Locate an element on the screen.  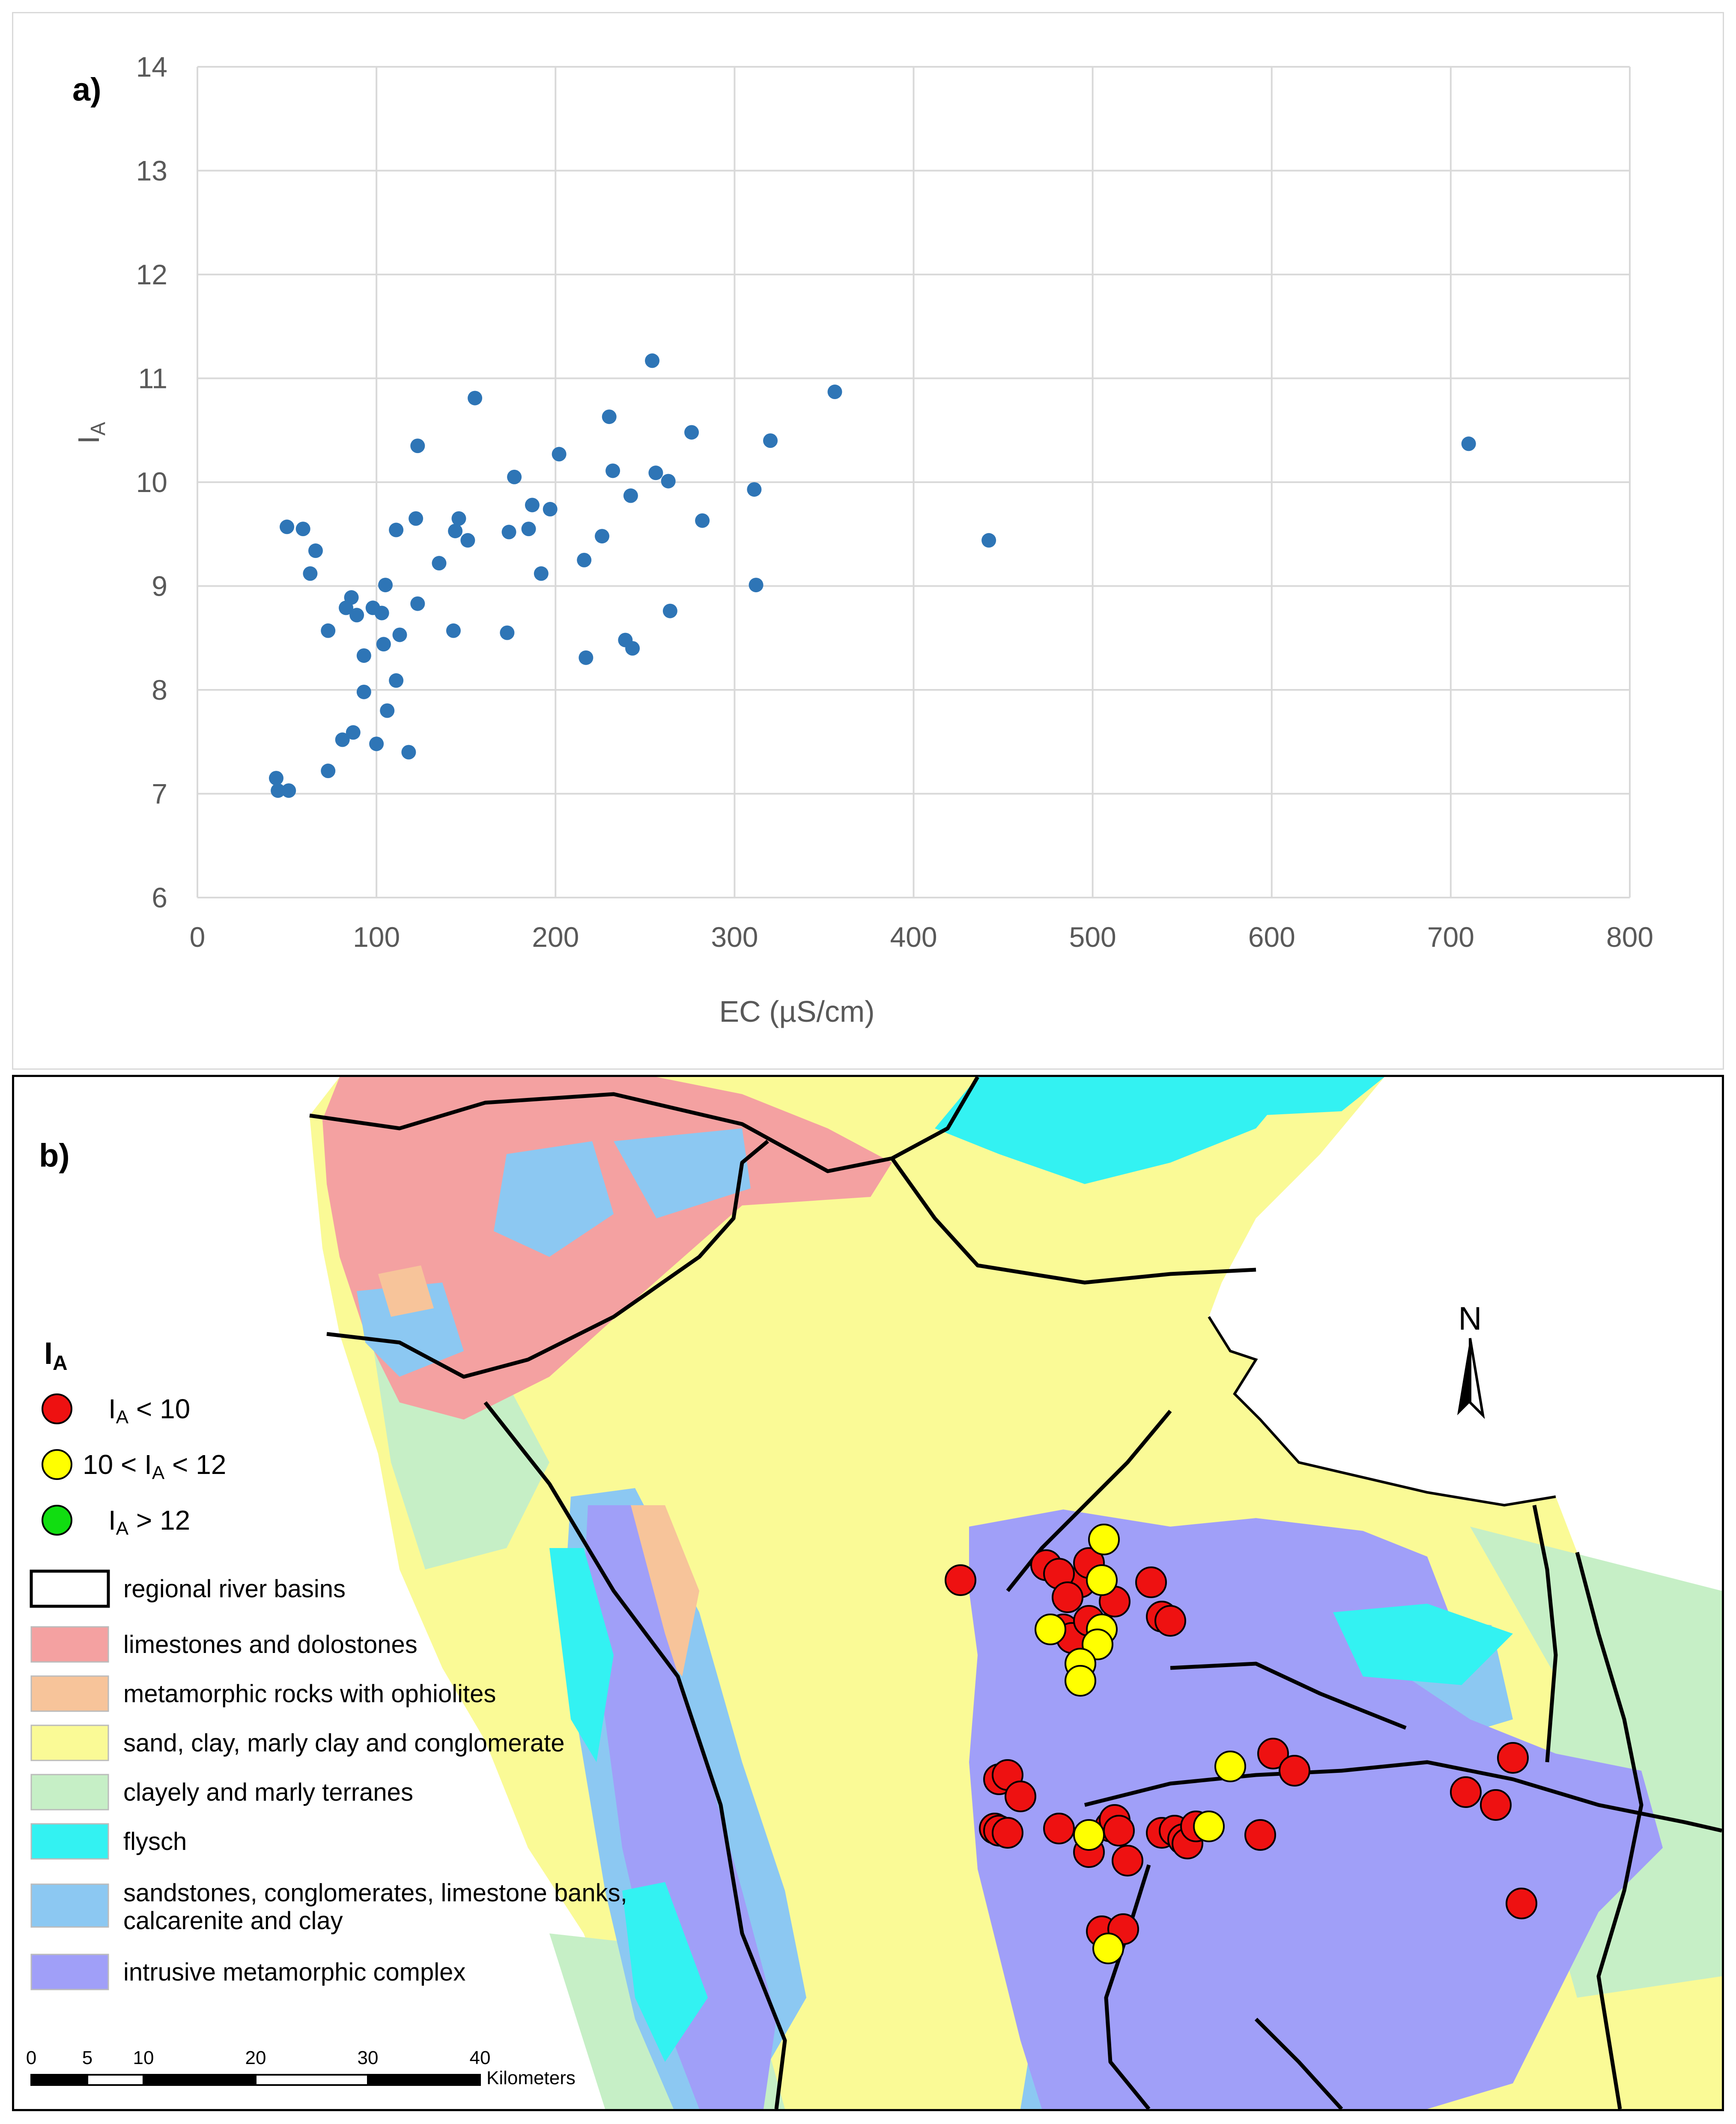
chart-points is located at coordinates (872, 575).